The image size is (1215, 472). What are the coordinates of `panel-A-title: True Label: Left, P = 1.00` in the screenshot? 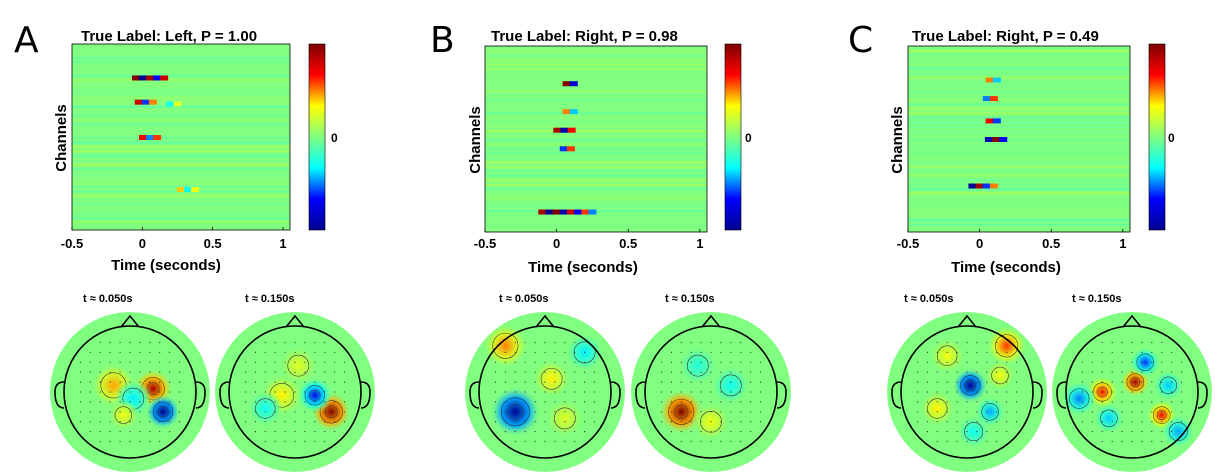 It's located at (169, 36).